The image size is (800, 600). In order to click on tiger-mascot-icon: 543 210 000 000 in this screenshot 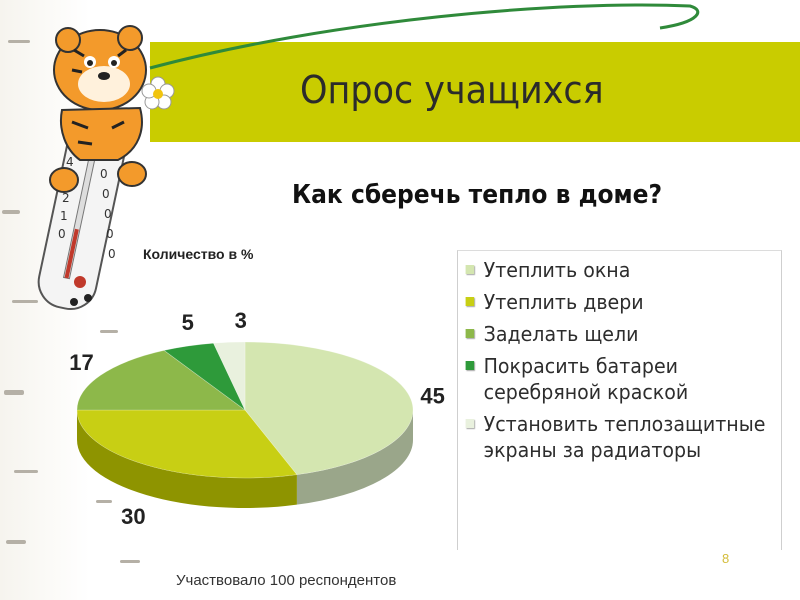, I will do `click(106, 168)`.